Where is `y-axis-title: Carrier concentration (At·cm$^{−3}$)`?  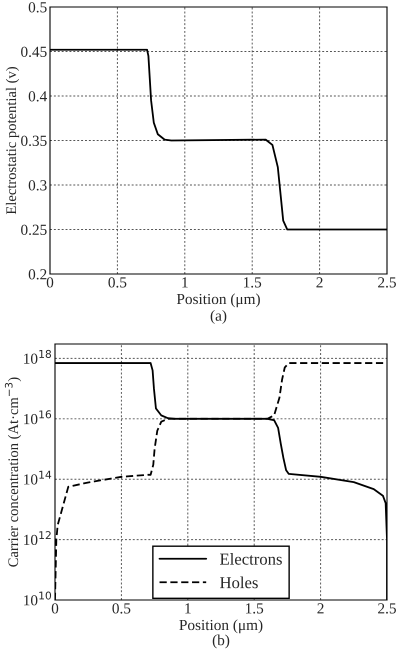
y-axis-title: Carrier concentration (At·cm$^{−3}$) is located at coordinates (13, 472).